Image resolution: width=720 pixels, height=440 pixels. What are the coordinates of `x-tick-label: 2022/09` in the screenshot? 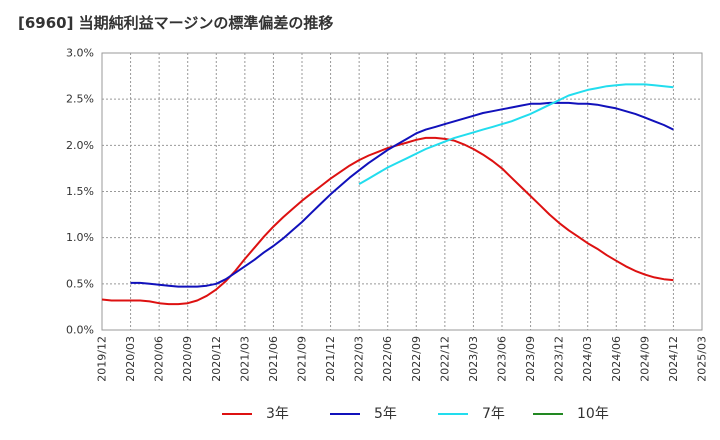 It's located at (416, 359).